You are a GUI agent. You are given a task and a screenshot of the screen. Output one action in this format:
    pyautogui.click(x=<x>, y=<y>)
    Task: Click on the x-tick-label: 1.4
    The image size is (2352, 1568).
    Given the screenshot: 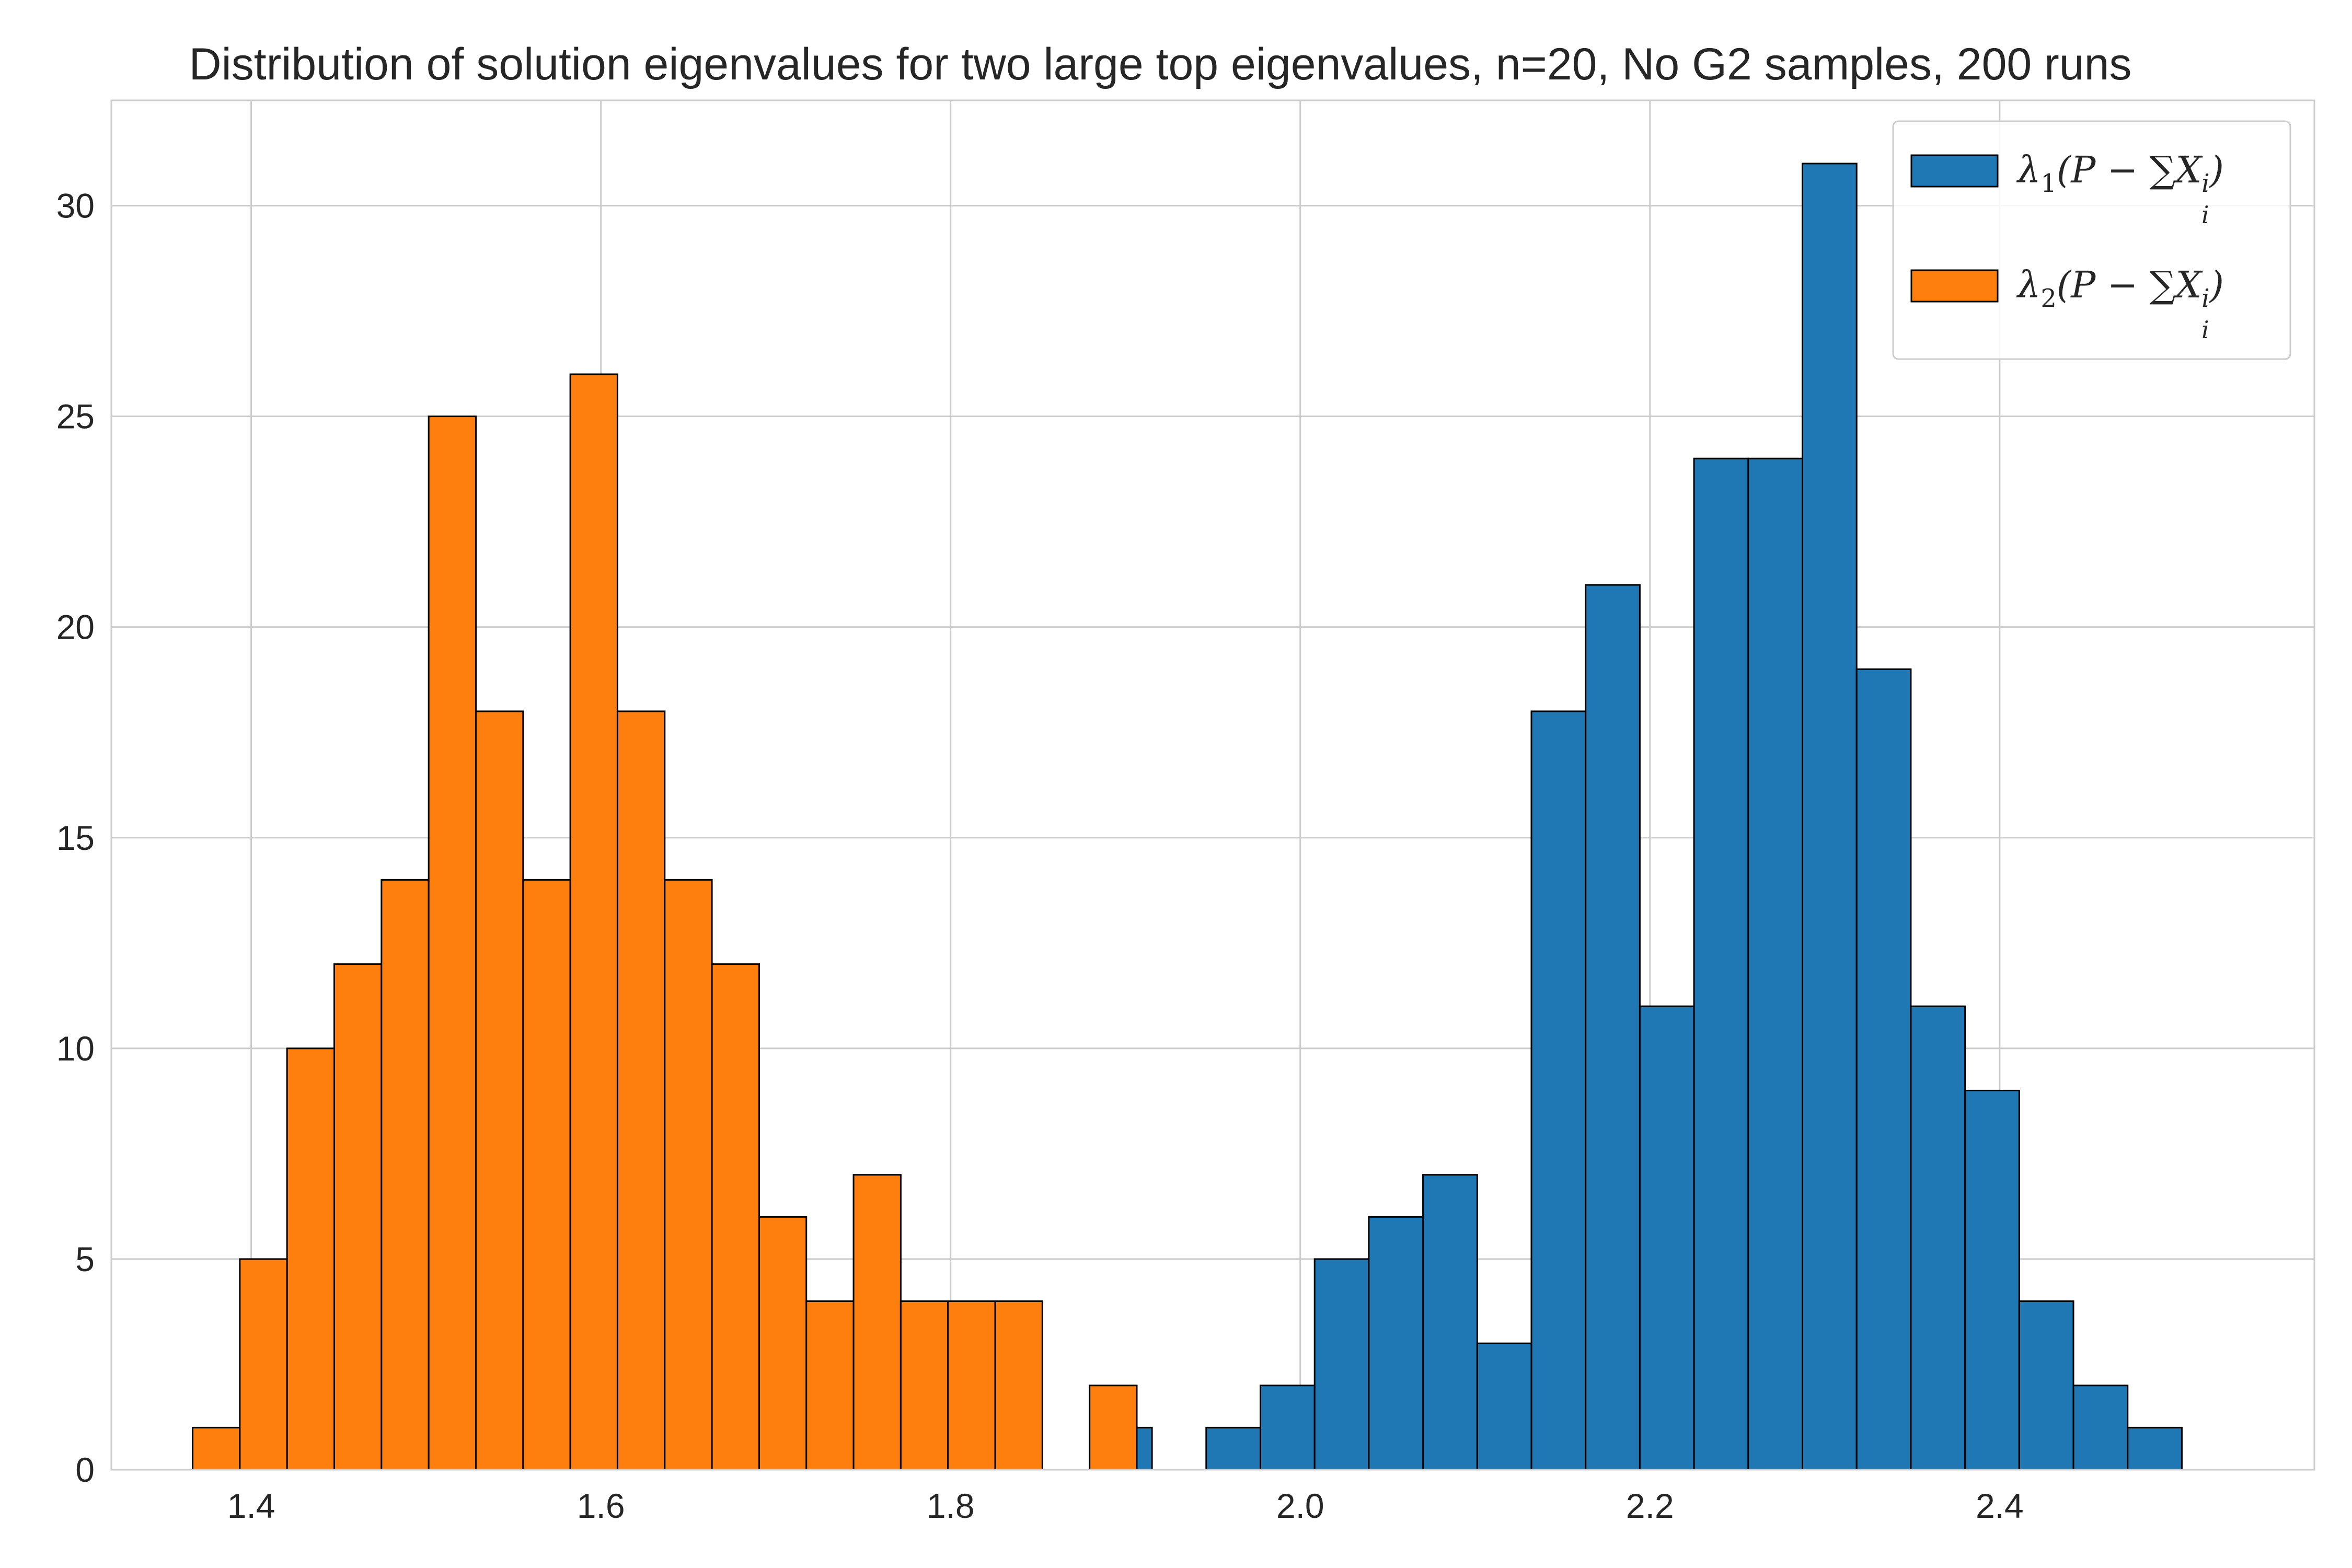 What is the action you would take?
    pyautogui.click(x=251, y=1505)
    